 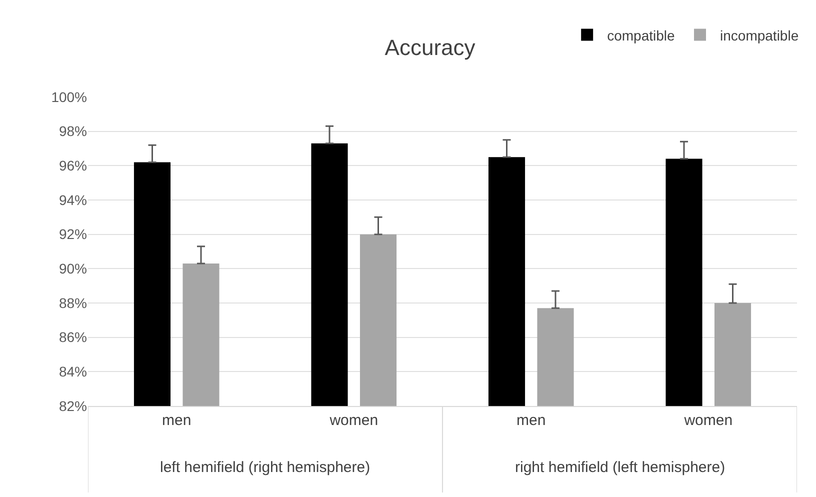 What do you see at coordinates (759, 35) in the screenshot?
I see `legend-label: incompatible` at bounding box center [759, 35].